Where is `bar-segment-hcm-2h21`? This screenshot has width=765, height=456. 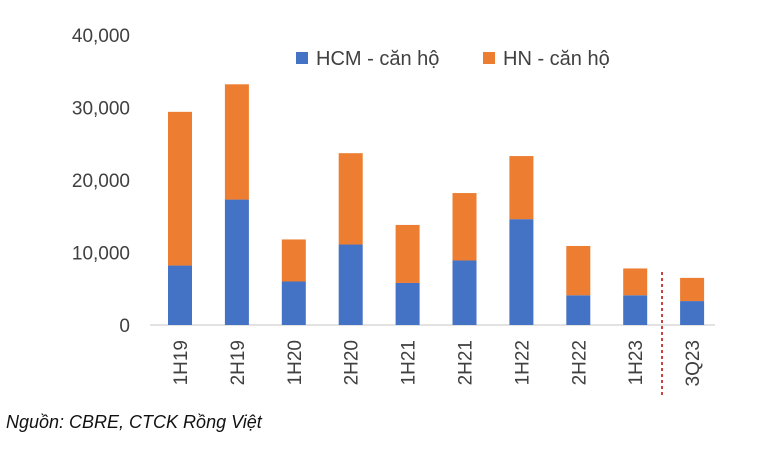
bar-segment-hcm-2h21 is located at coordinates (464, 292).